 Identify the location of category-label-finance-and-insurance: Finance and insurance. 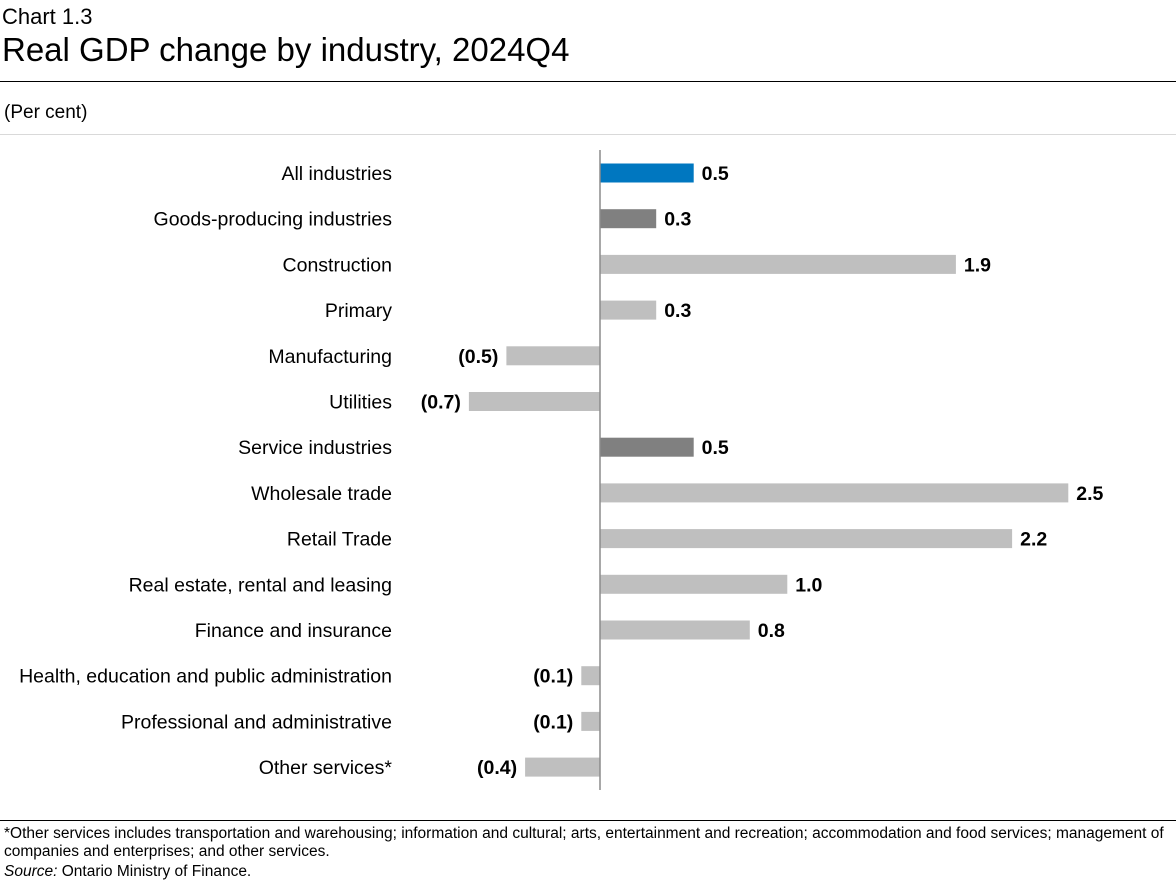
(293, 631).